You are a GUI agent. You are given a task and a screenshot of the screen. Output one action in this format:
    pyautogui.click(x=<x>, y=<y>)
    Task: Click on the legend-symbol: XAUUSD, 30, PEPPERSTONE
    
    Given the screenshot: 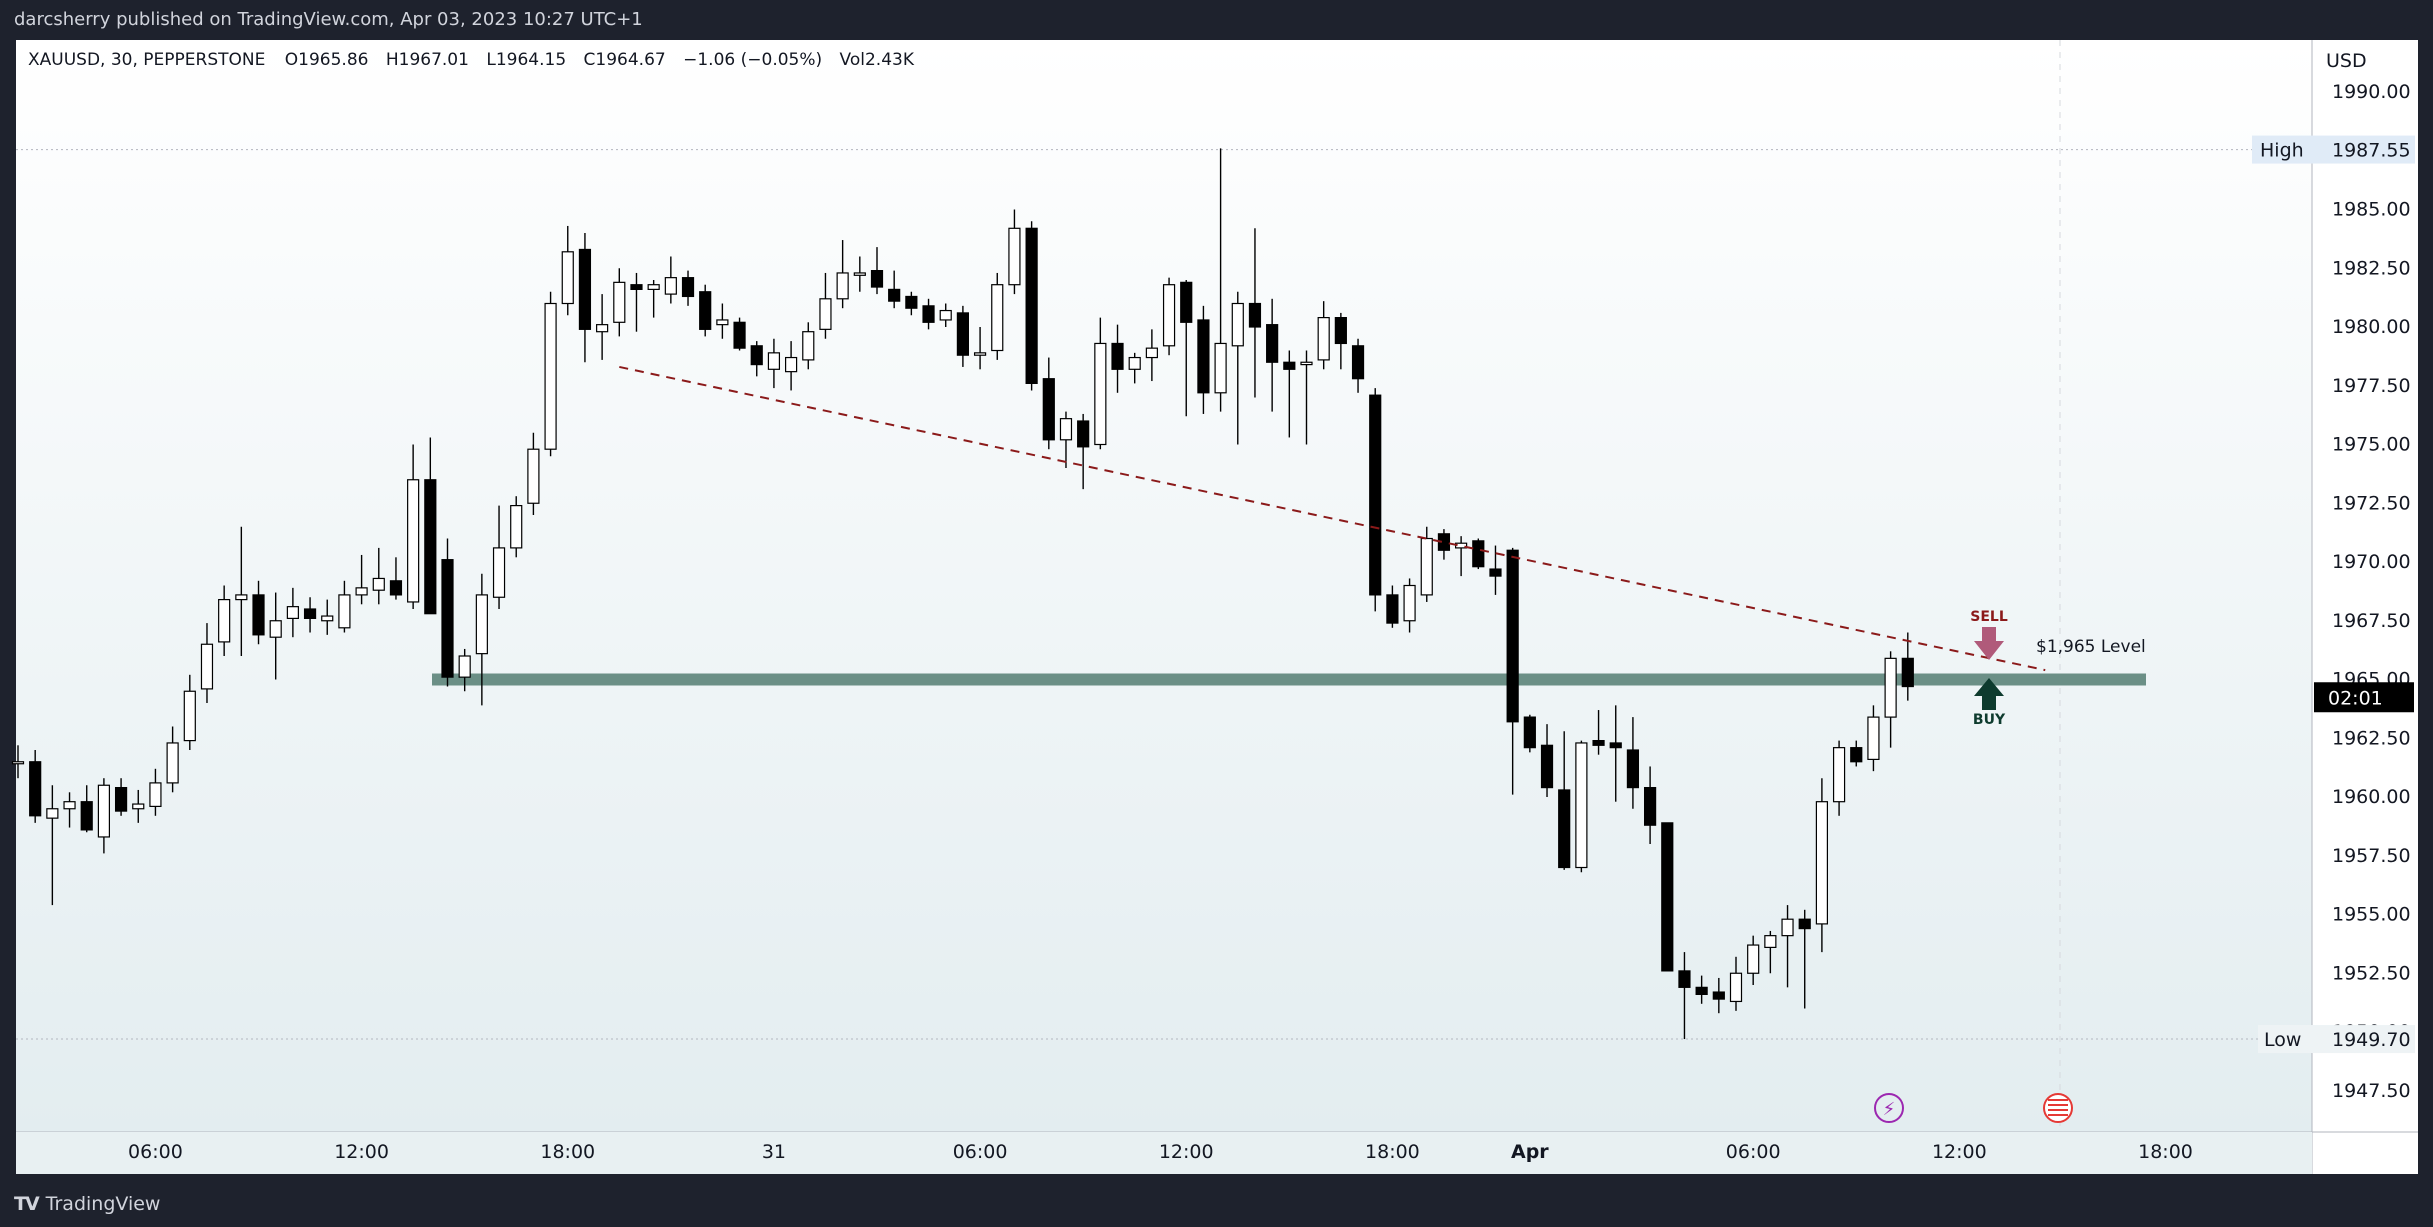 What is the action you would take?
    pyautogui.click(x=147, y=60)
    